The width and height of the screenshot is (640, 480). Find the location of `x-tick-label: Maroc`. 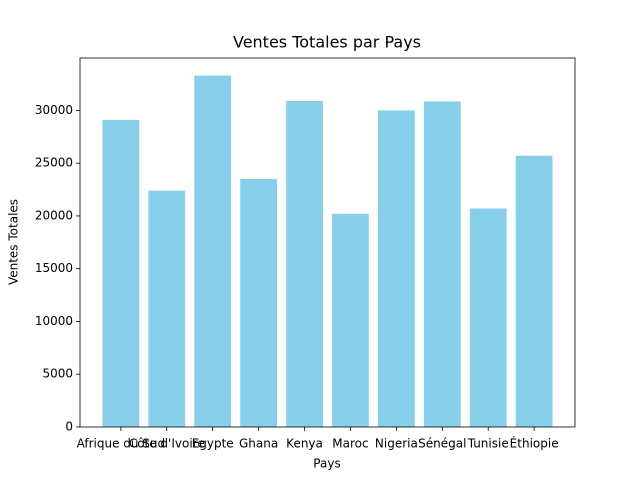

x-tick-label: Maroc is located at coordinates (350, 444).